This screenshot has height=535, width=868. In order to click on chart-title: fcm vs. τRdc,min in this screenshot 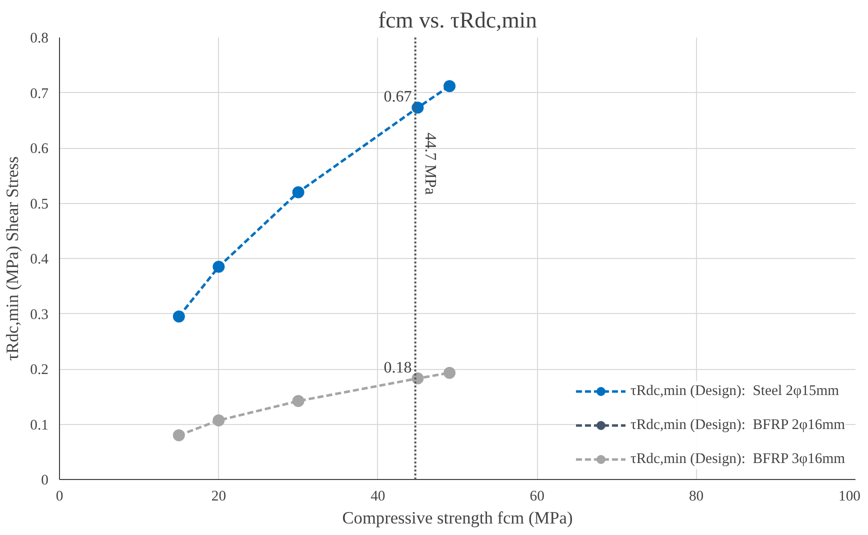, I will do `click(457, 20)`.